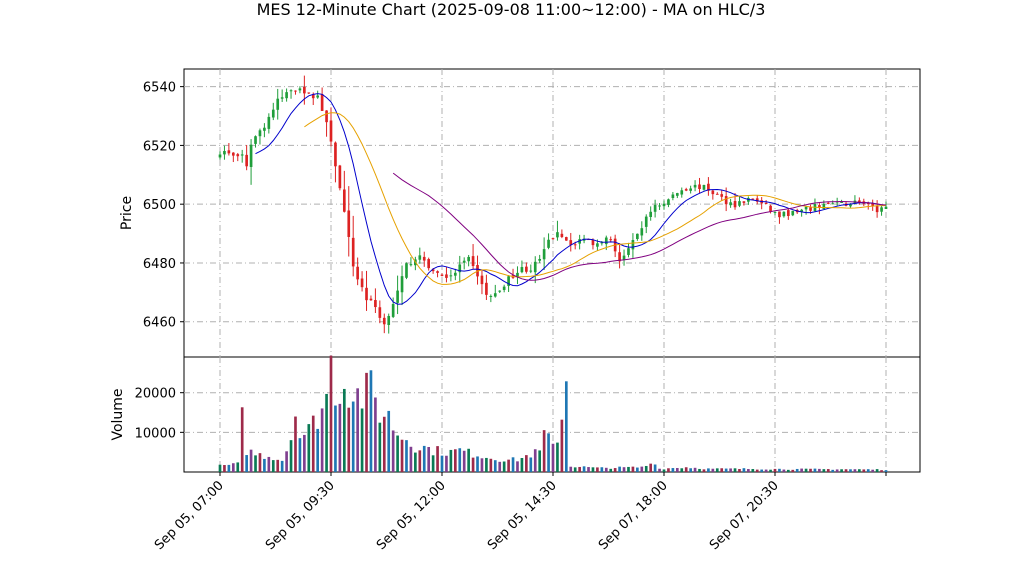  I want to click on price-axis-label: Price, so click(127, 213).